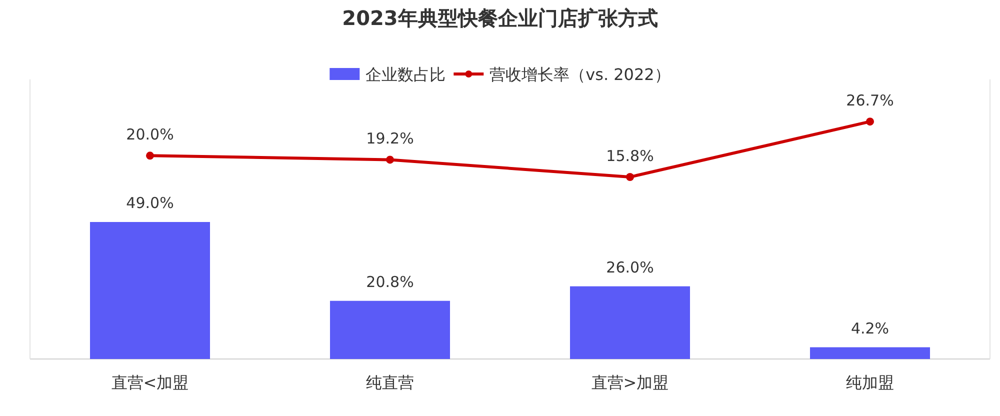  Describe the element at coordinates (390, 281) in the screenshot. I see `data-label: 20.8%` at that location.